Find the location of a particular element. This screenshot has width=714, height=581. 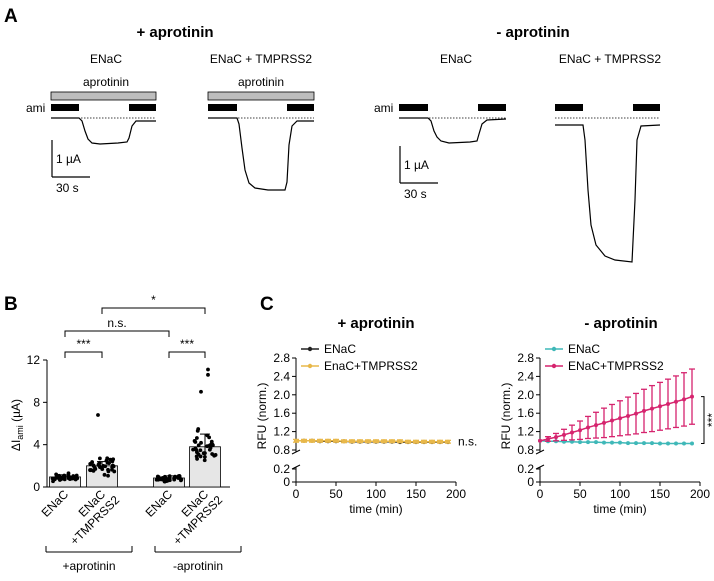

trace-4-label: ENaC + TMPRSS2 is located at coordinates (610, 59).